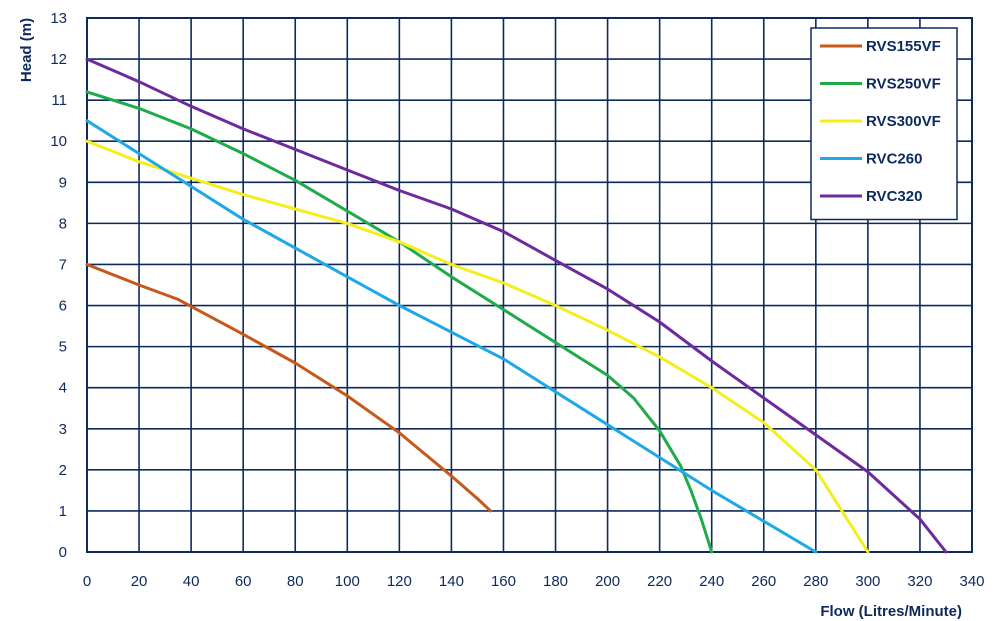  I want to click on y-tick-label: 1, so click(63, 511).